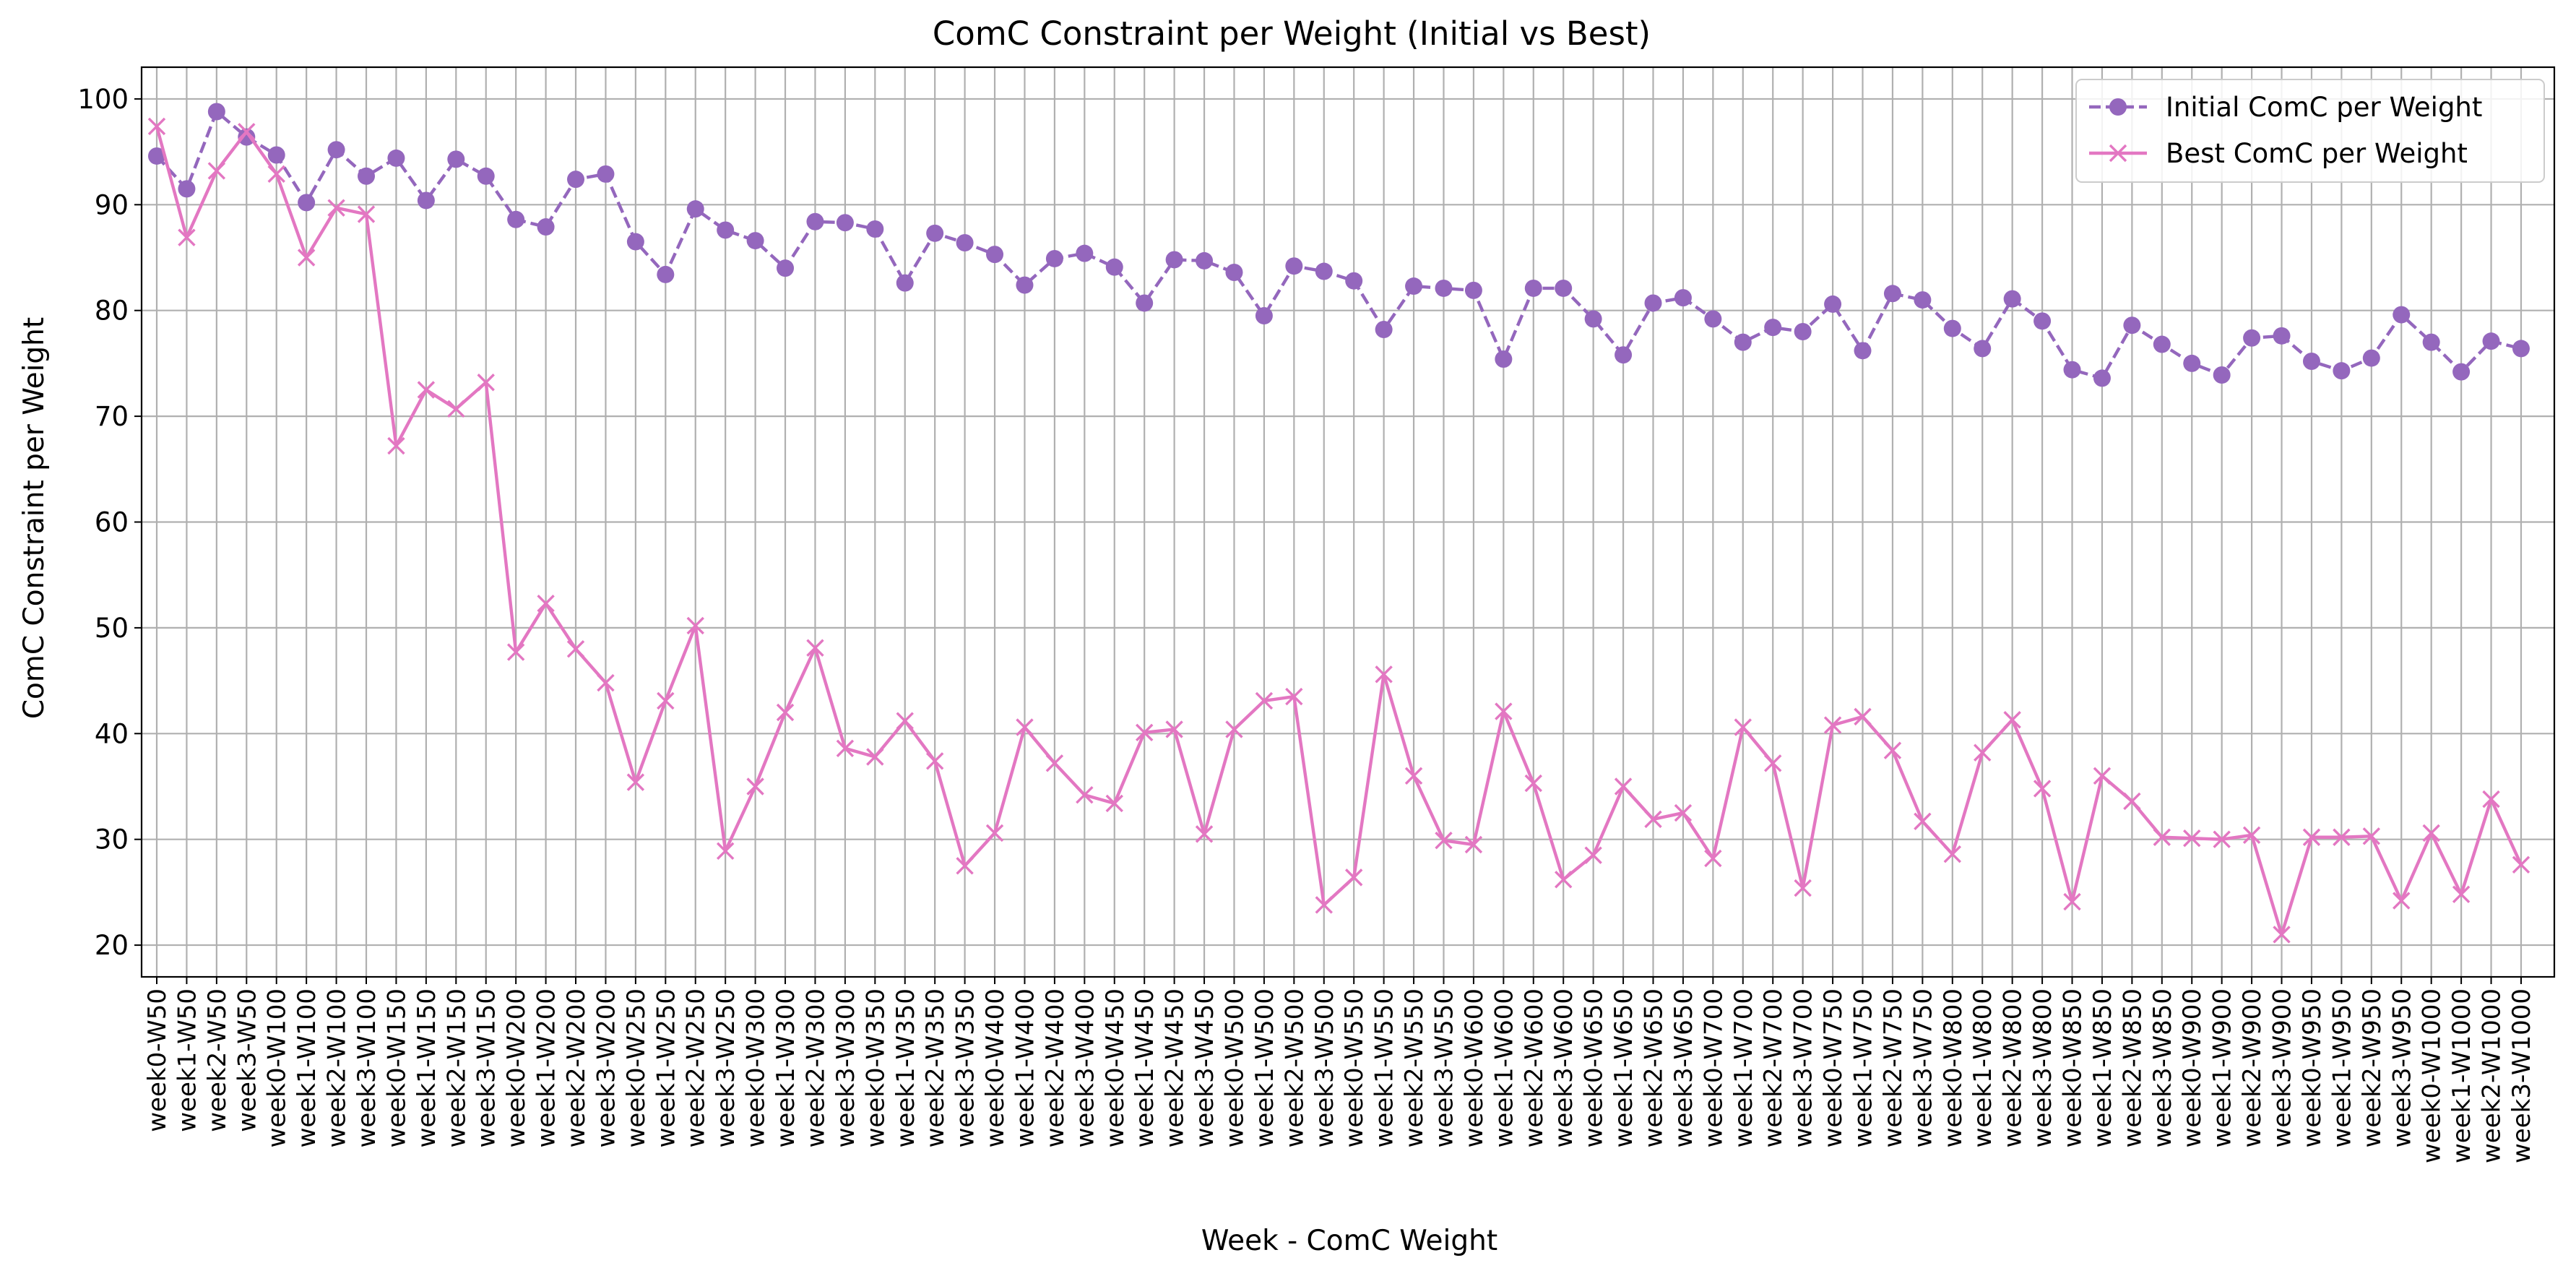 Image resolution: width=2576 pixels, height=1276 pixels. Describe the element at coordinates (277, 1067) in the screenshot. I see `x-tick-label: week0-W100` at that location.